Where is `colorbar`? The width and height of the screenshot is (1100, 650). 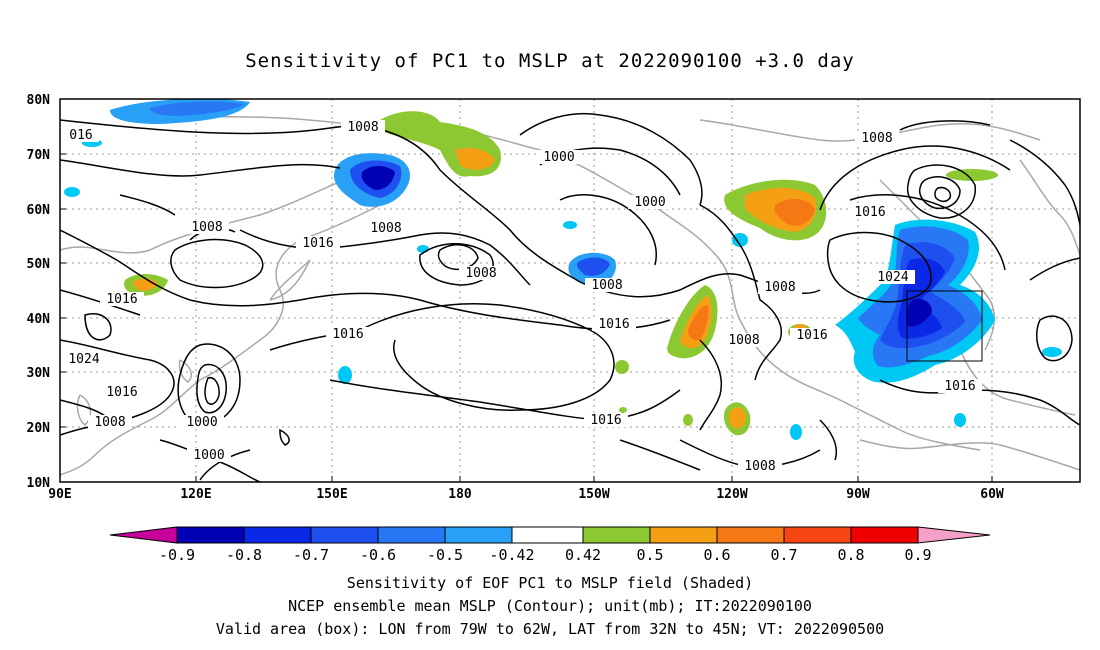 colorbar is located at coordinates (550, 535).